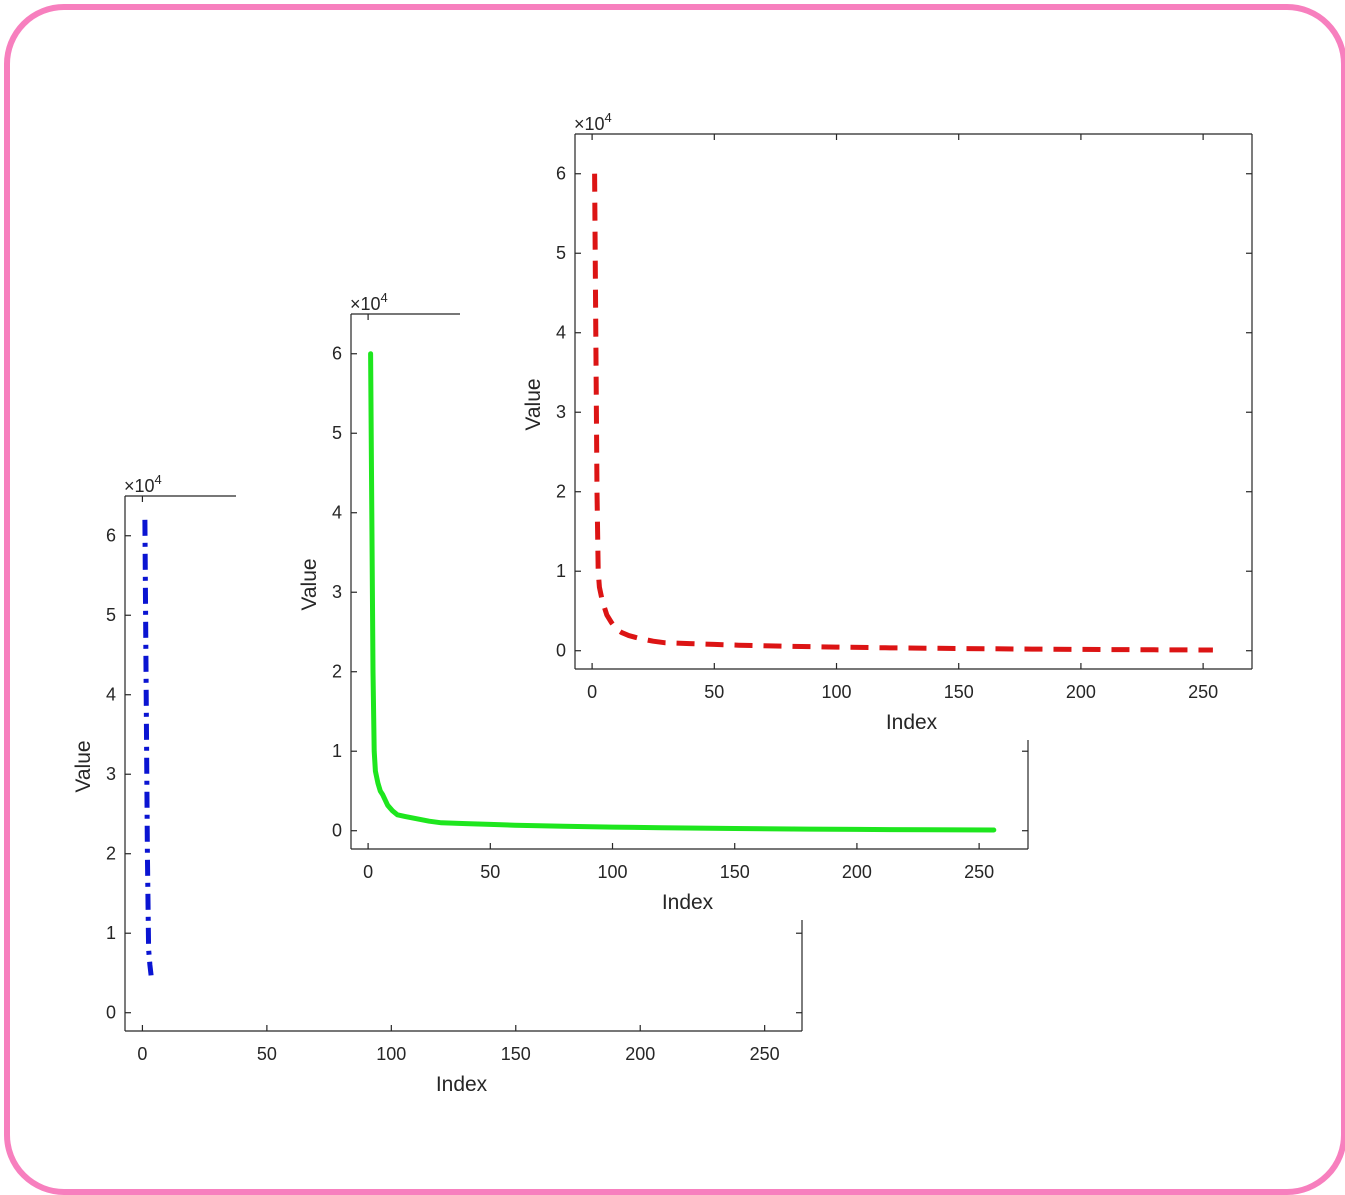  I want to click on series-line-back, so click(148, 747).